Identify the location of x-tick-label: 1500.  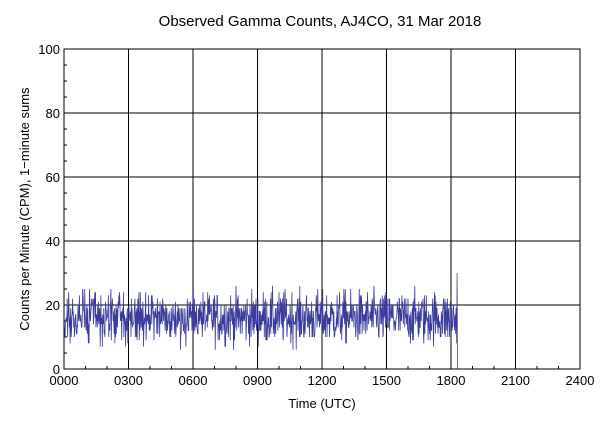
(386, 380).